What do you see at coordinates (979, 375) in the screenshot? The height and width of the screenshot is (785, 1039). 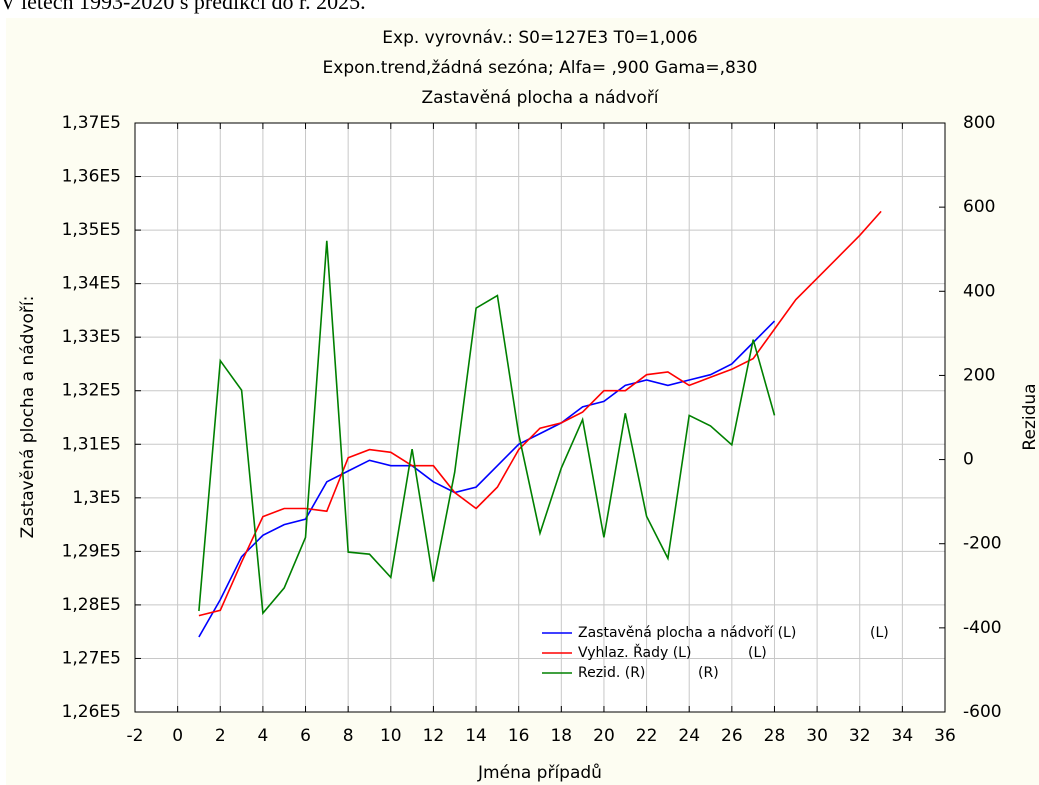 I see `y2-tick-label: 200` at bounding box center [979, 375].